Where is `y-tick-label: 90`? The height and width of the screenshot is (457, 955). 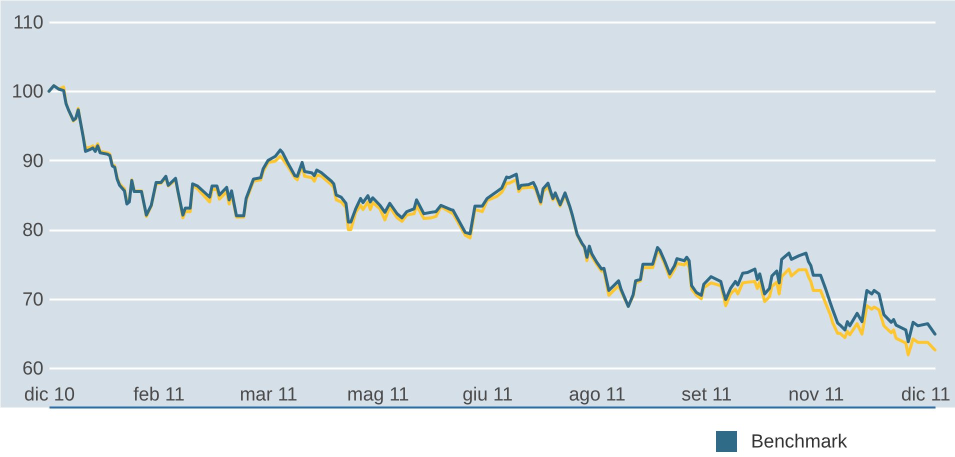
y-tick-label: 90 is located at coordinates (33, 161).